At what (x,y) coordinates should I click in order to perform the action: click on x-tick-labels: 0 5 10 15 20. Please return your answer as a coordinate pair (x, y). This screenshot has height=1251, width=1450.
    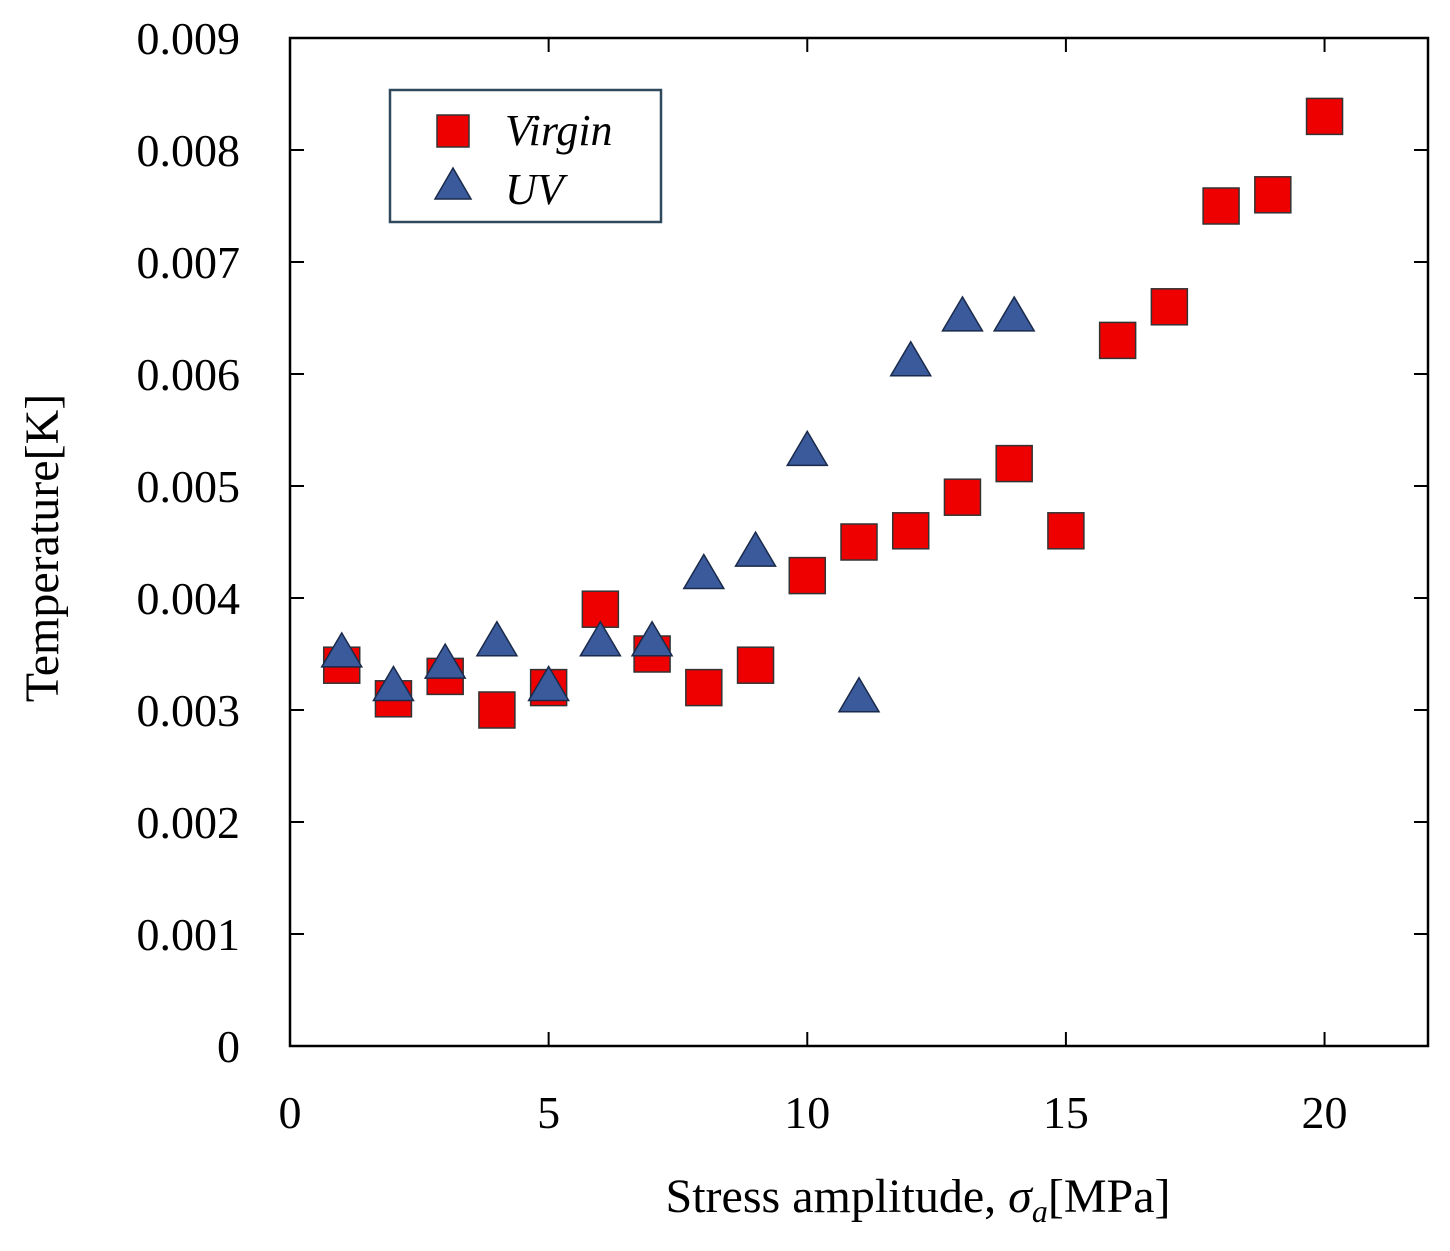
    Looking at the image, I should click on (813, 1112).